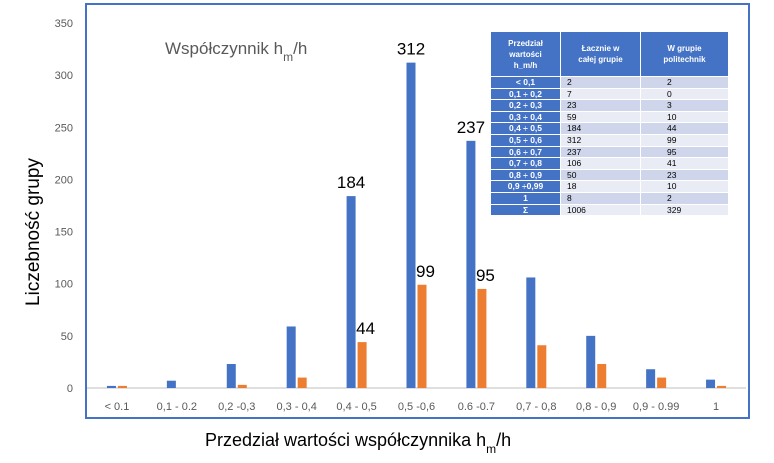 Image resolution: width=774 pixels, height=463 pixels. Describe the element at coordinates (685, 94) in the screenshot. I see `table-cell: 0` at that location.